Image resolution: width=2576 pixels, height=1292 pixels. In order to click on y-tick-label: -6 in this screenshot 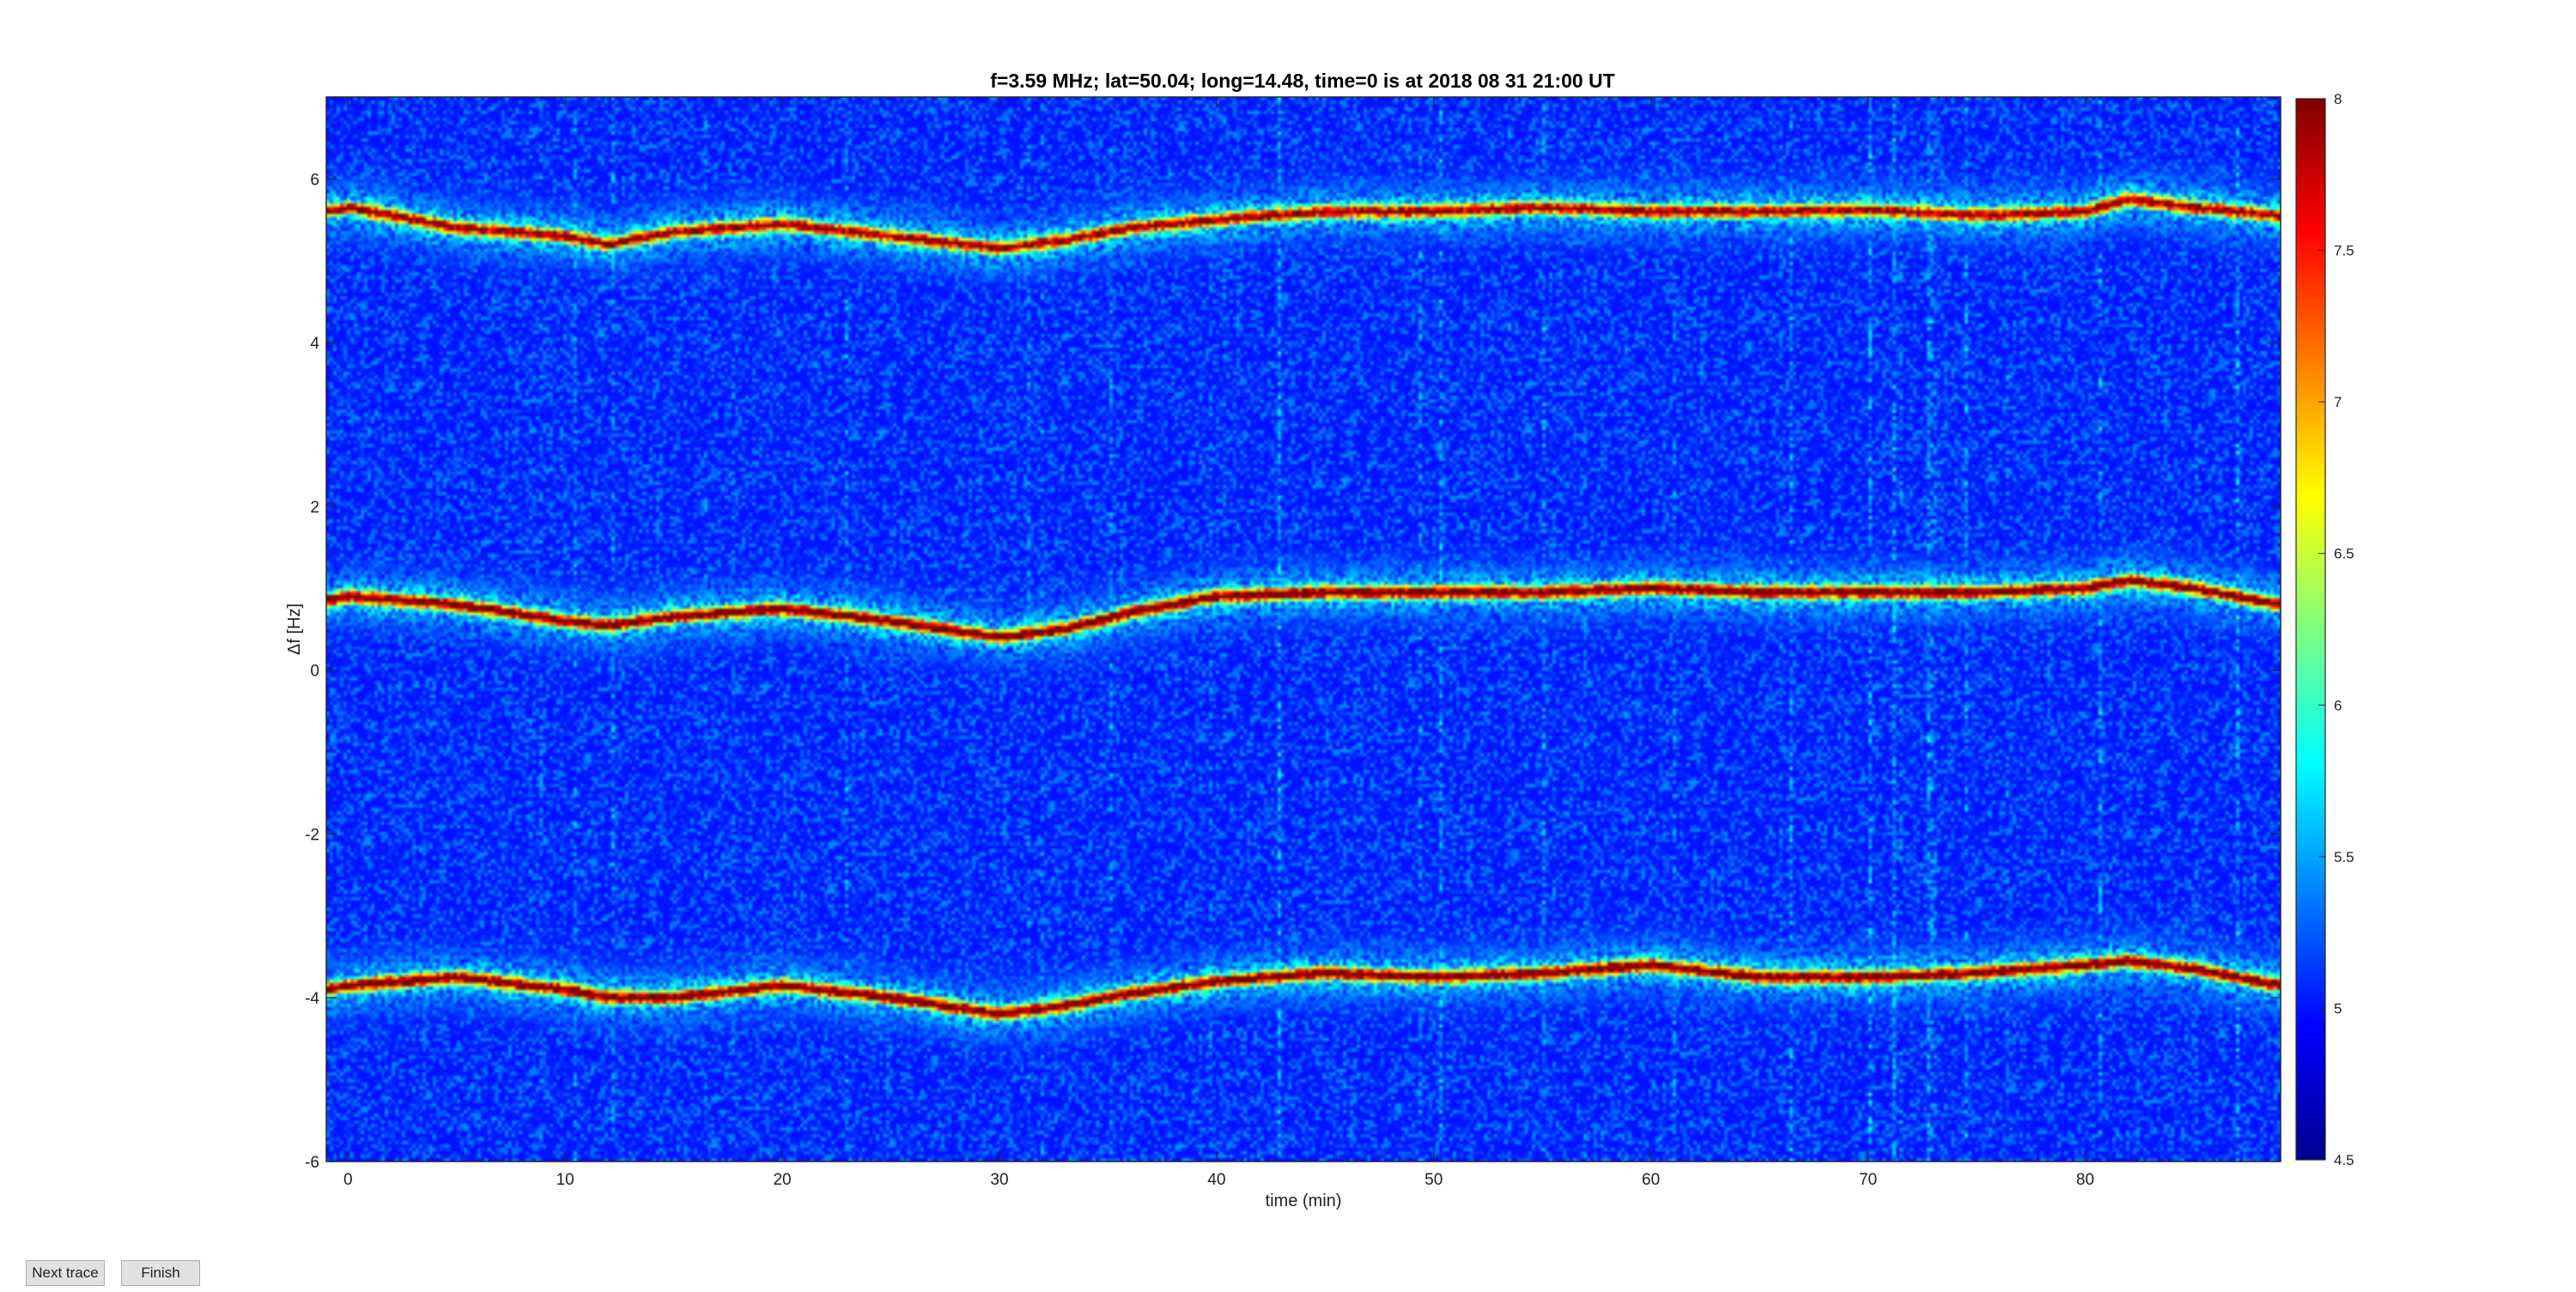, I will do `click(312, 1163)`.